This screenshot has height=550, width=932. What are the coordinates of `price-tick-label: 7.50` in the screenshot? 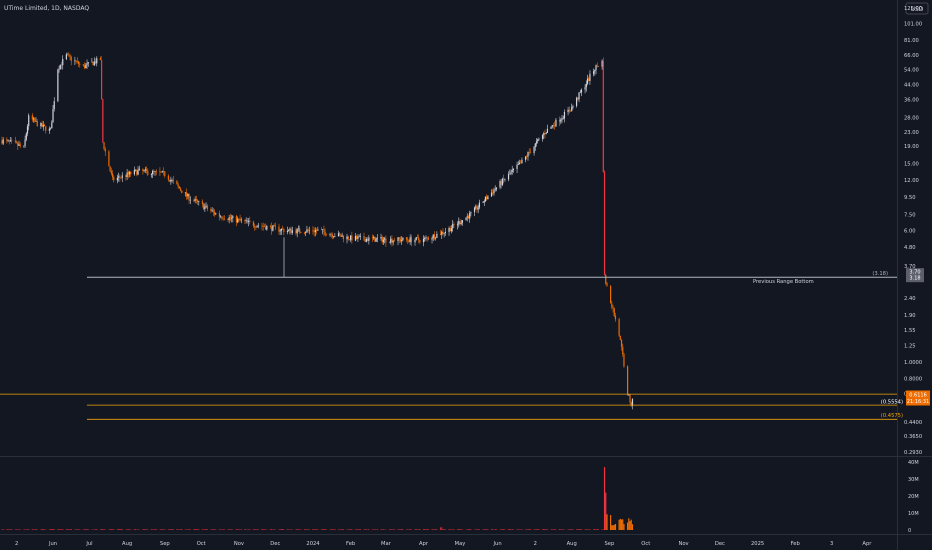 It's located at (910, 215).